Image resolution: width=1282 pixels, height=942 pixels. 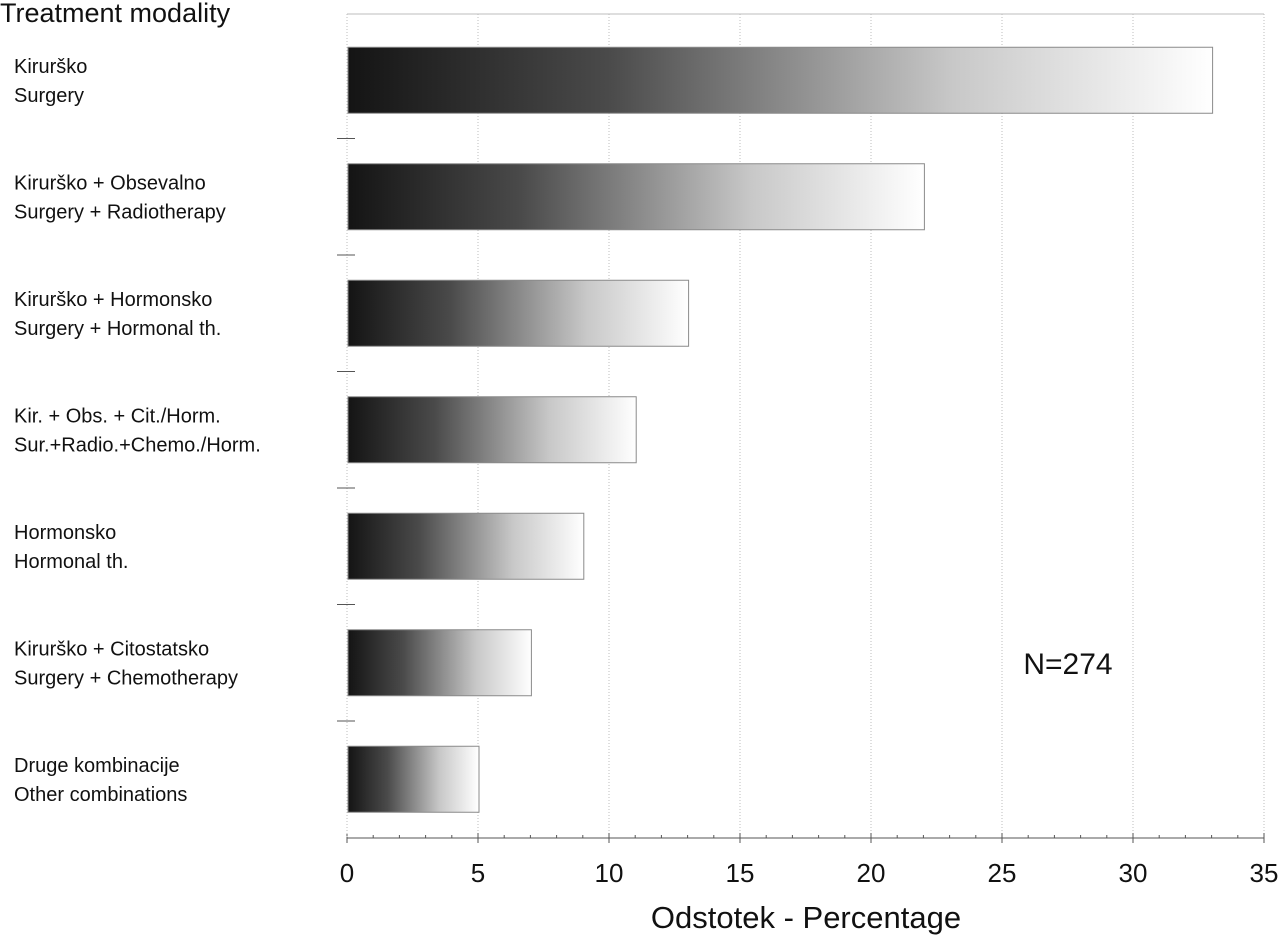 I want to click on x-tick-label-35: 35, so click(x=1264, y=873).